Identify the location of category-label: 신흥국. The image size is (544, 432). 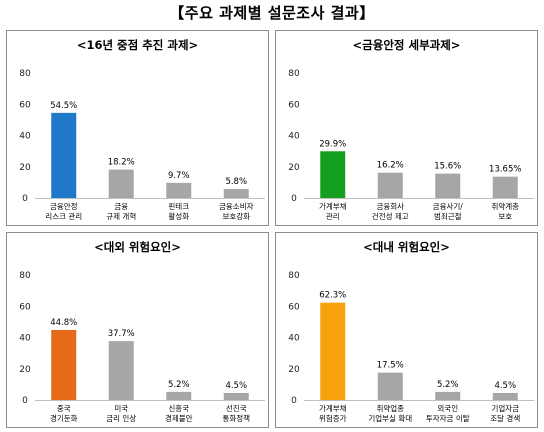
(178, 408).